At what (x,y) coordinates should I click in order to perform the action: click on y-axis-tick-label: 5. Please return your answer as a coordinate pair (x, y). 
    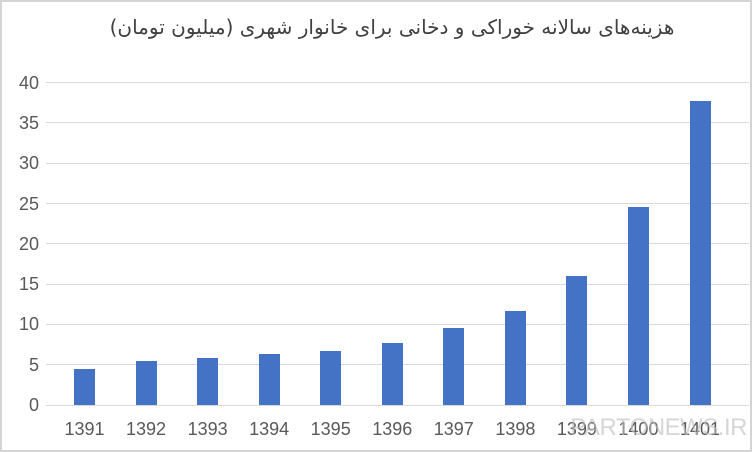
    Looking at the image, I should click on (33, 364).